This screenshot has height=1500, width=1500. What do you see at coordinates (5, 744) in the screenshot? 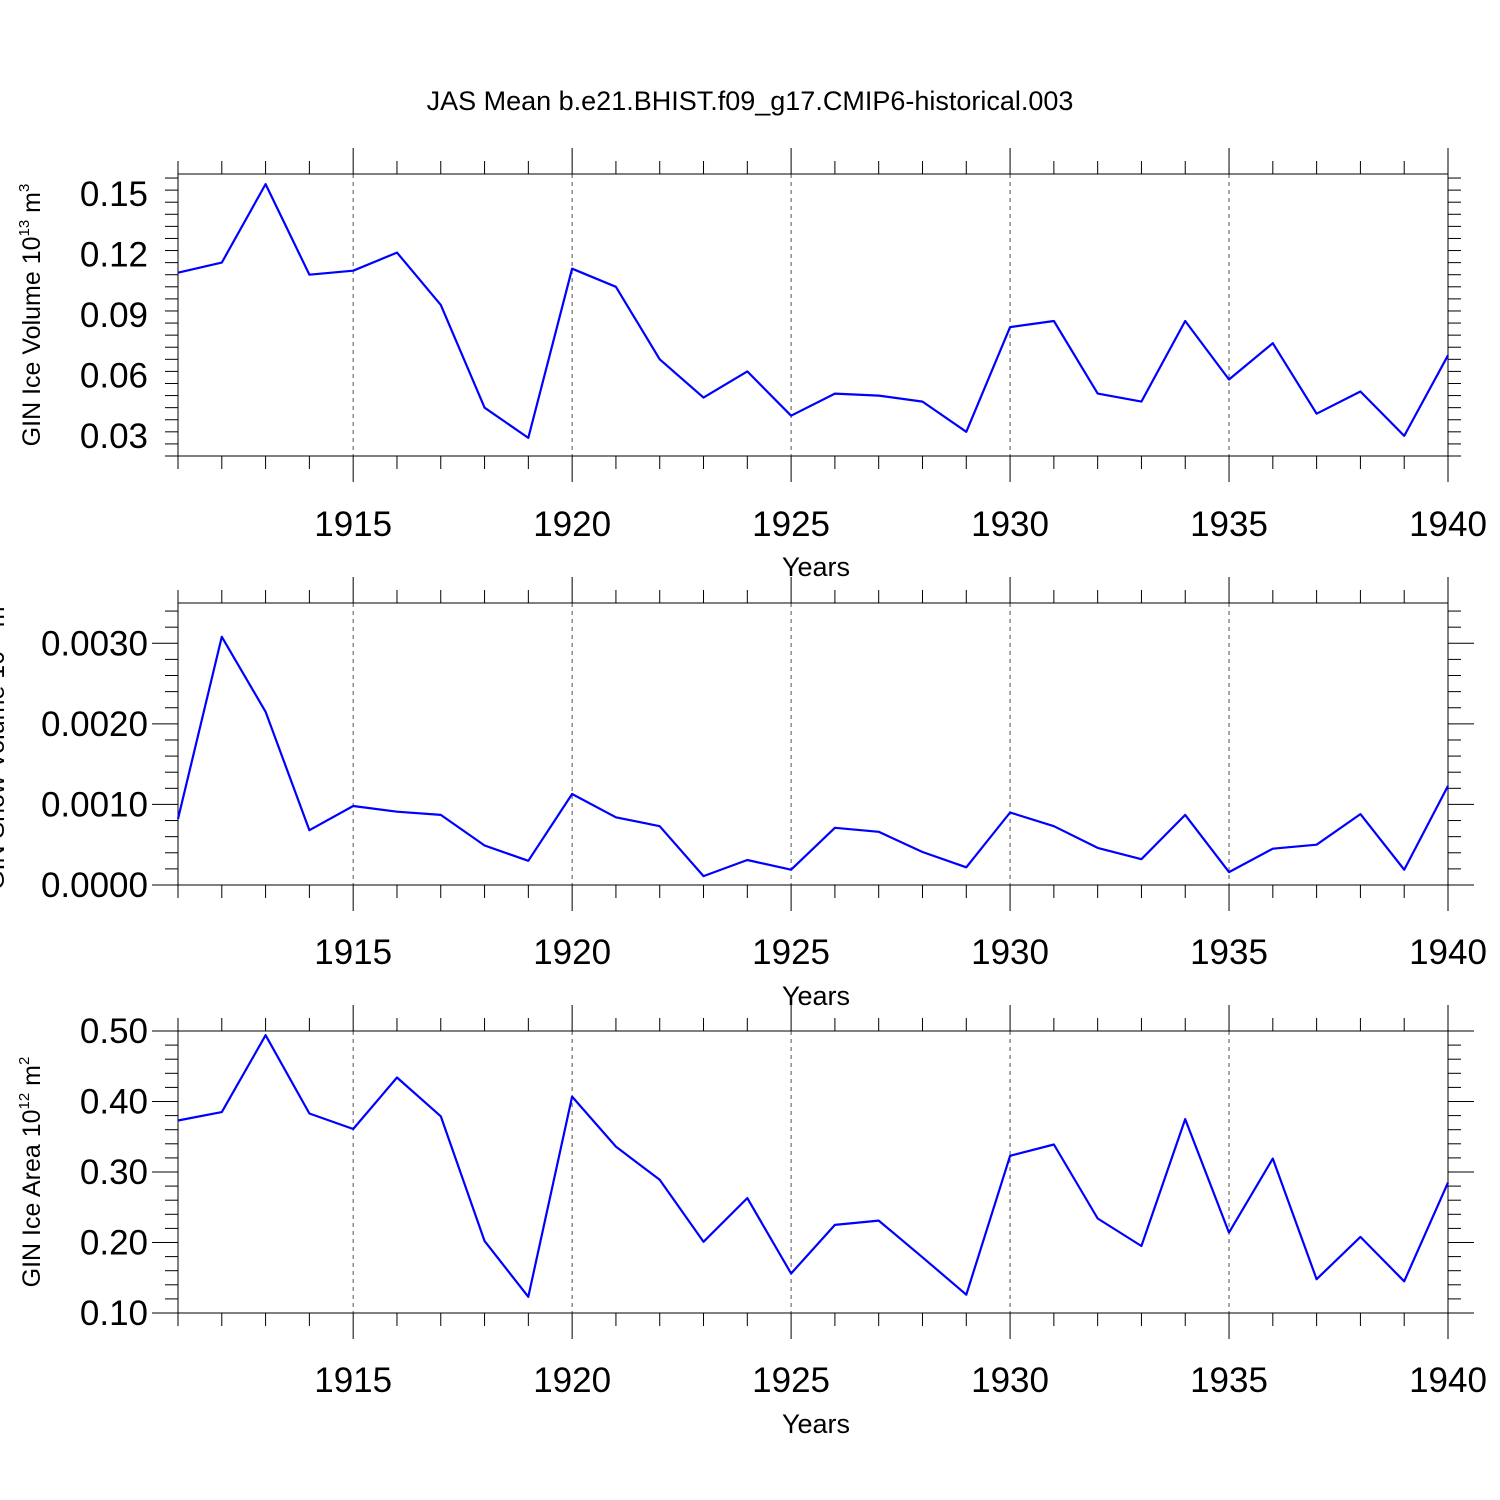
I see `y-axis-label: GIN Snow Volume 1013 m3` at bounding box center [5, 744].